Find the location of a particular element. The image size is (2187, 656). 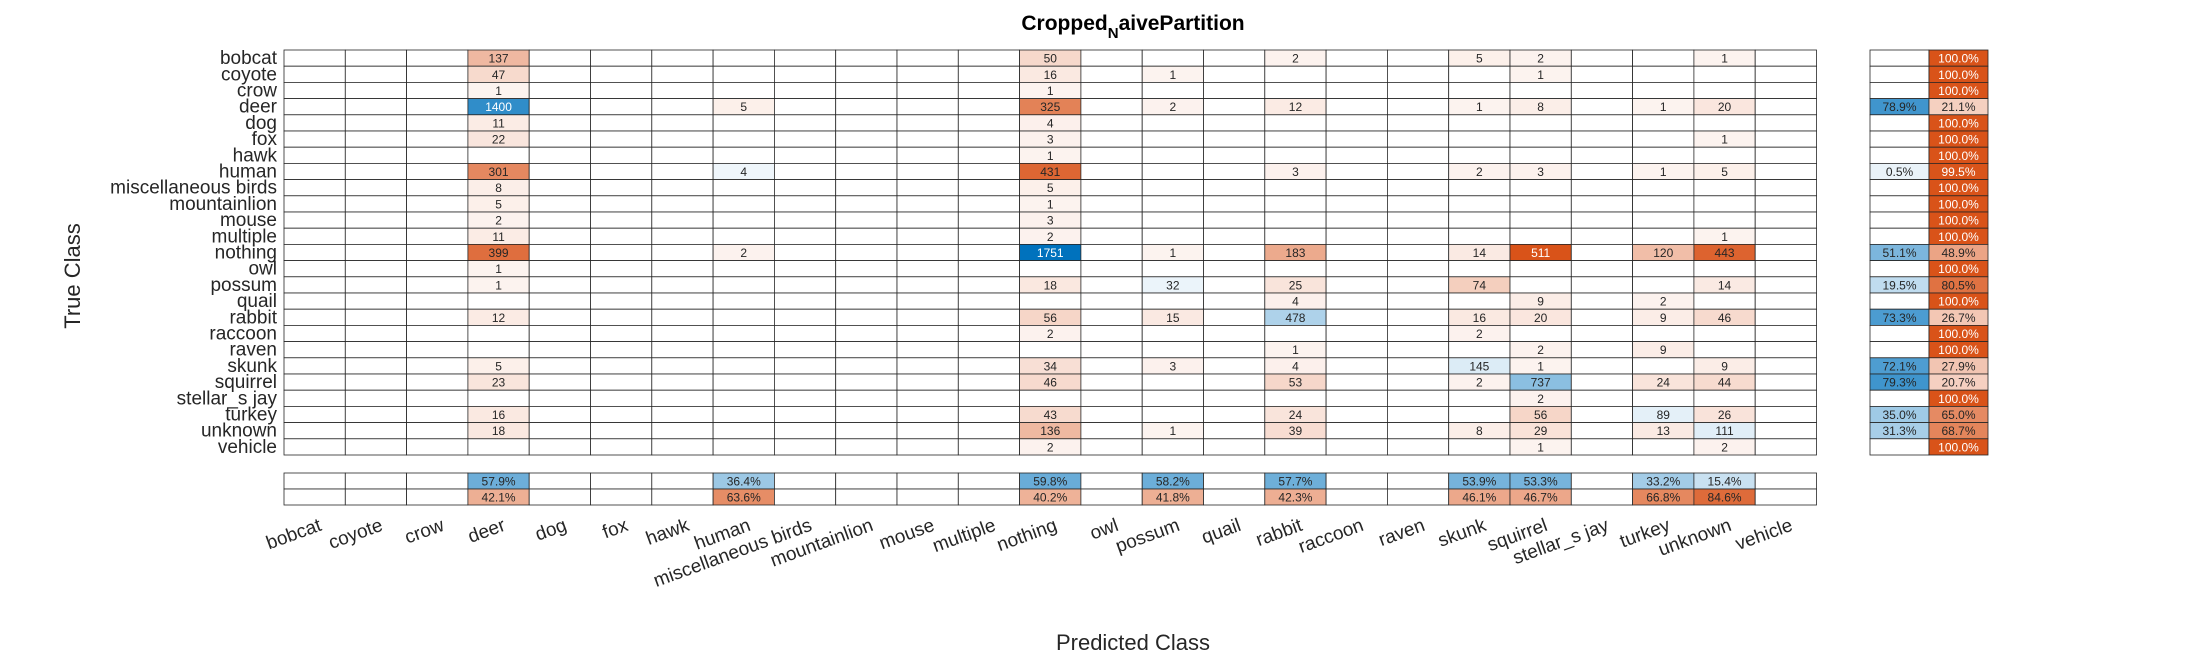

col-summary-incorrect-value: 46.7% is located at coordinates (1541, 498).